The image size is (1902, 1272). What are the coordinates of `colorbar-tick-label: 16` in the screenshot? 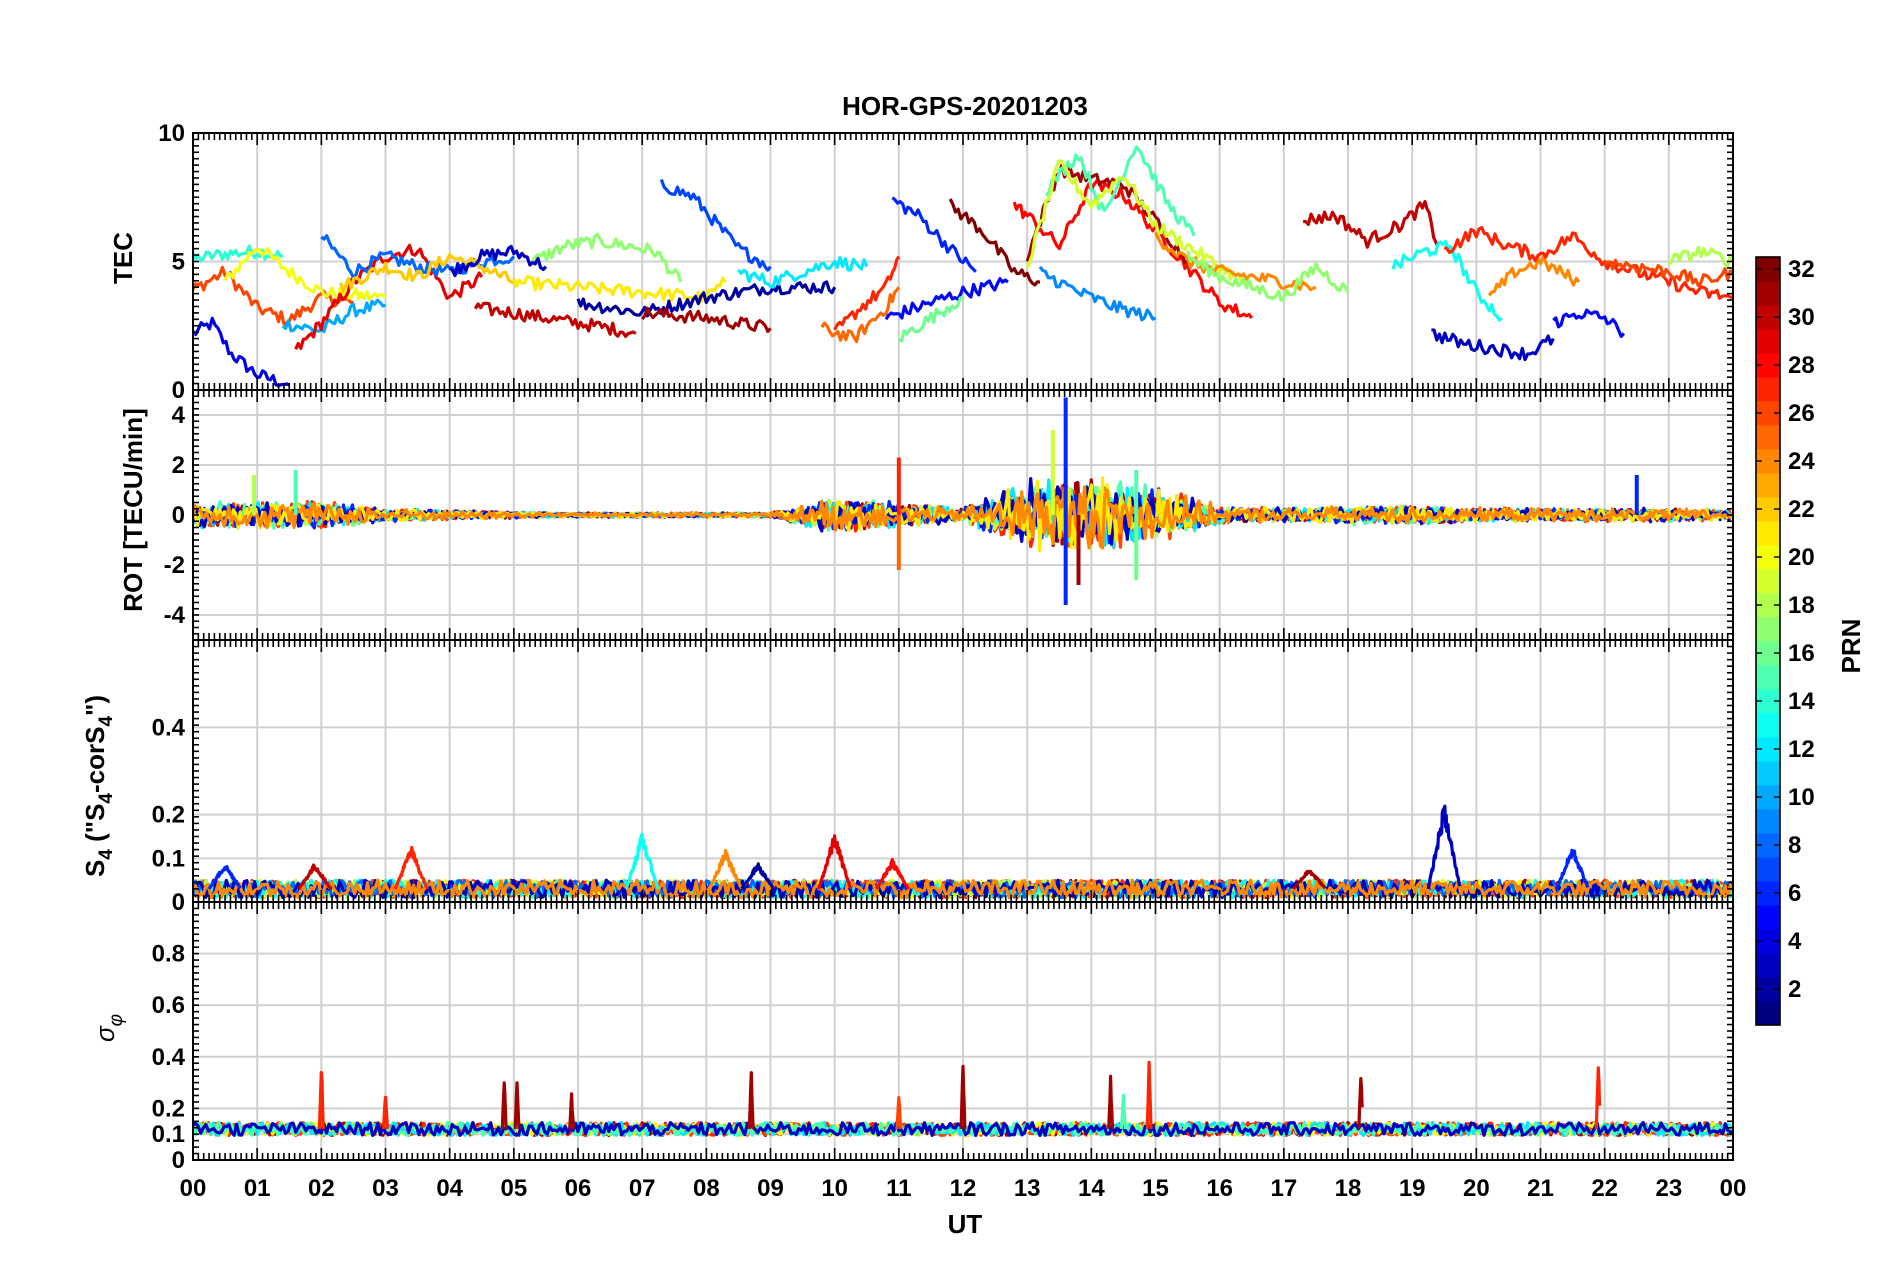 It's located at (1801, 653).